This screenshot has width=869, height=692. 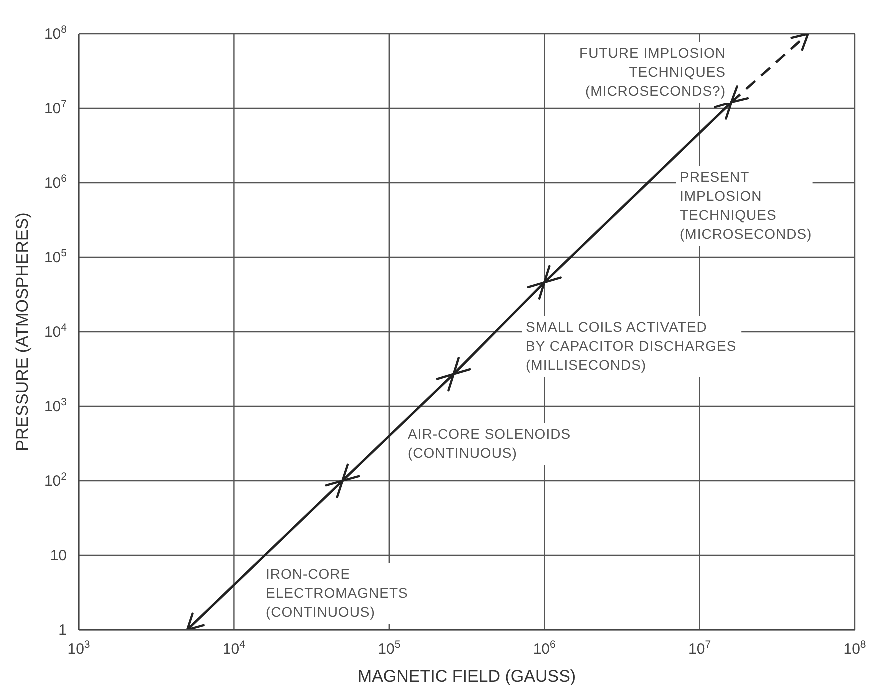 I want to click on annotation: PRESENT IMPLOSION TECHNIQUES (MICROSECONDS), so click(x=746, y=205).